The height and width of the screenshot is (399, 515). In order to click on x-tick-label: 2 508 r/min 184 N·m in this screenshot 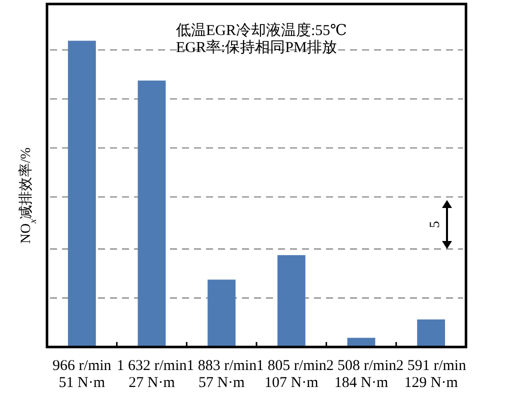, I will do `click(361, 374)`.